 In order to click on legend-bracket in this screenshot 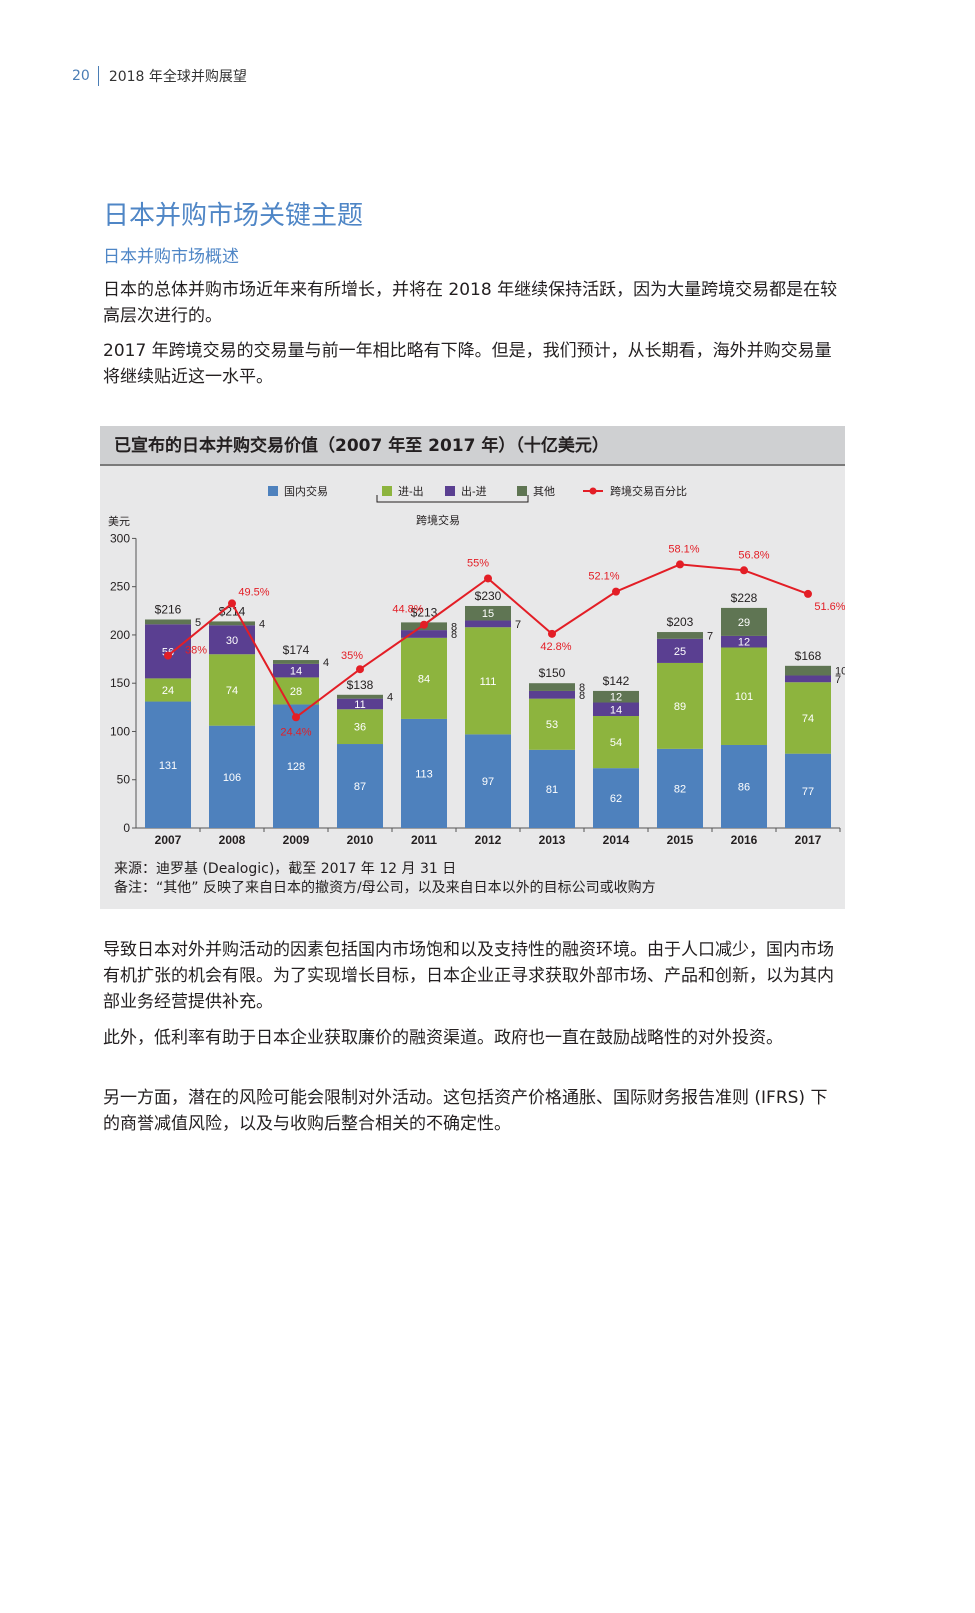, I will do `click(452, 499)`.